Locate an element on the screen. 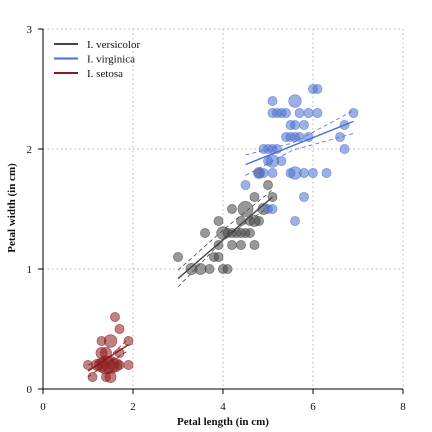 Image resolution: width=432 pixels, height=432 pixels. x-tick-label: 4 is located at coordinates (223, 407).